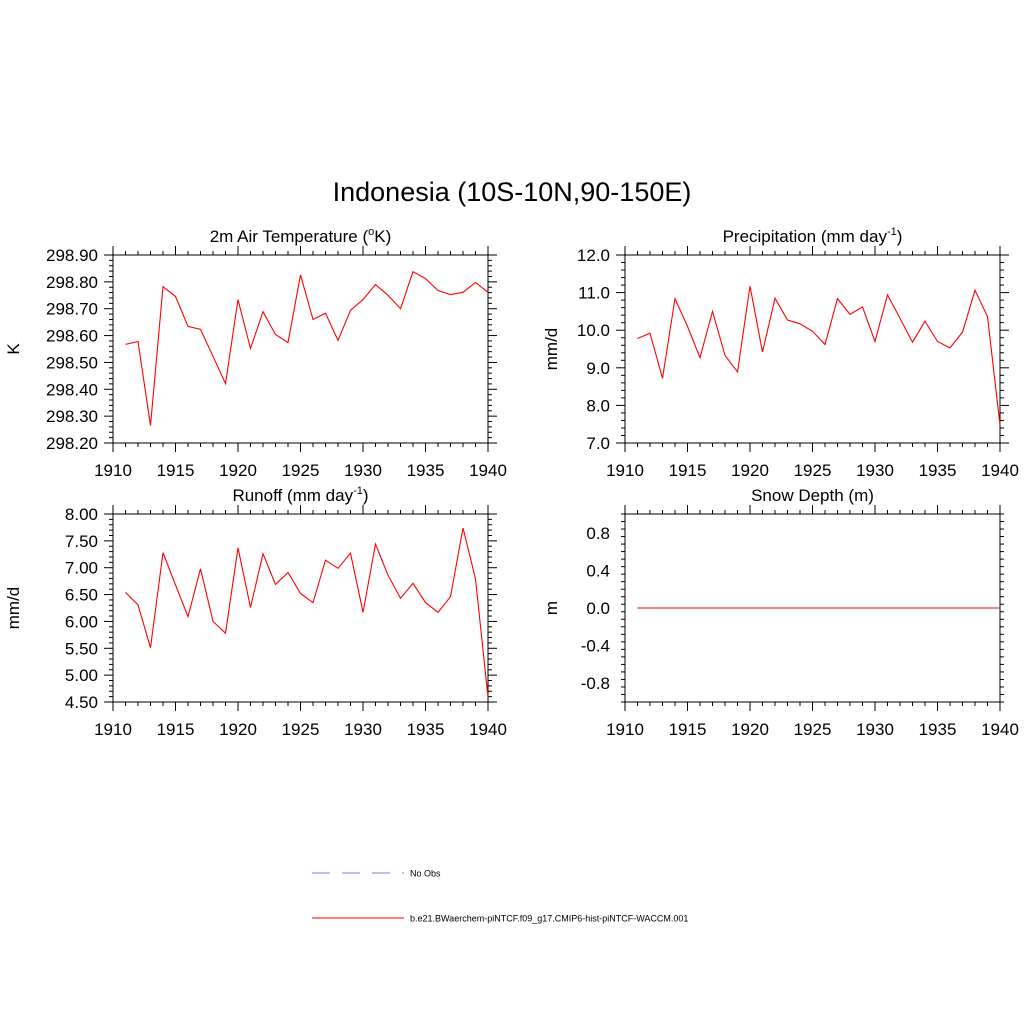 This screenshot has height=1024, width=1024. Describe the element at coordinates (551, 608) in the screenshot. I see `snow-depth-y-axis-label: m` at that location.